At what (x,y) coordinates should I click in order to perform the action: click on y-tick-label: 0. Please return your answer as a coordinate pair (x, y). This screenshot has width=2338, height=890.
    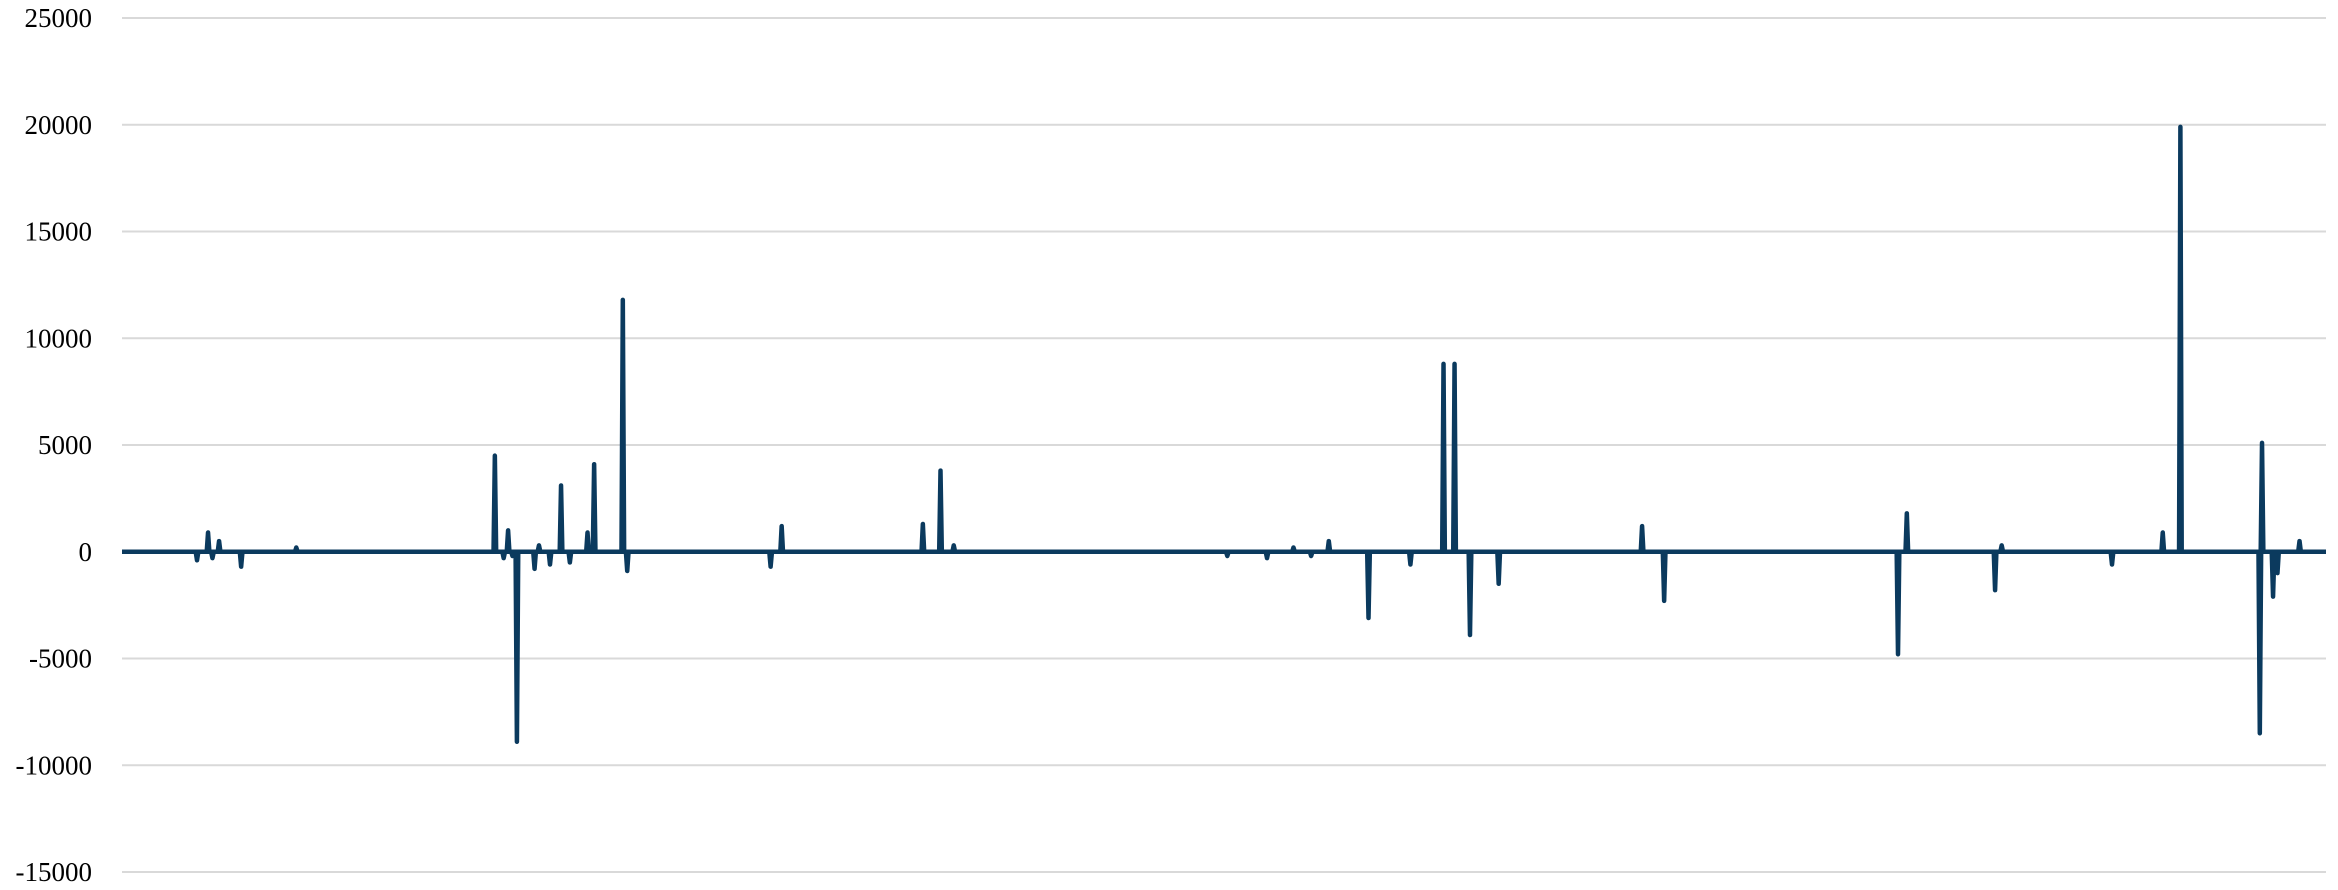
    Looking at the image, I should click on (86, 552).